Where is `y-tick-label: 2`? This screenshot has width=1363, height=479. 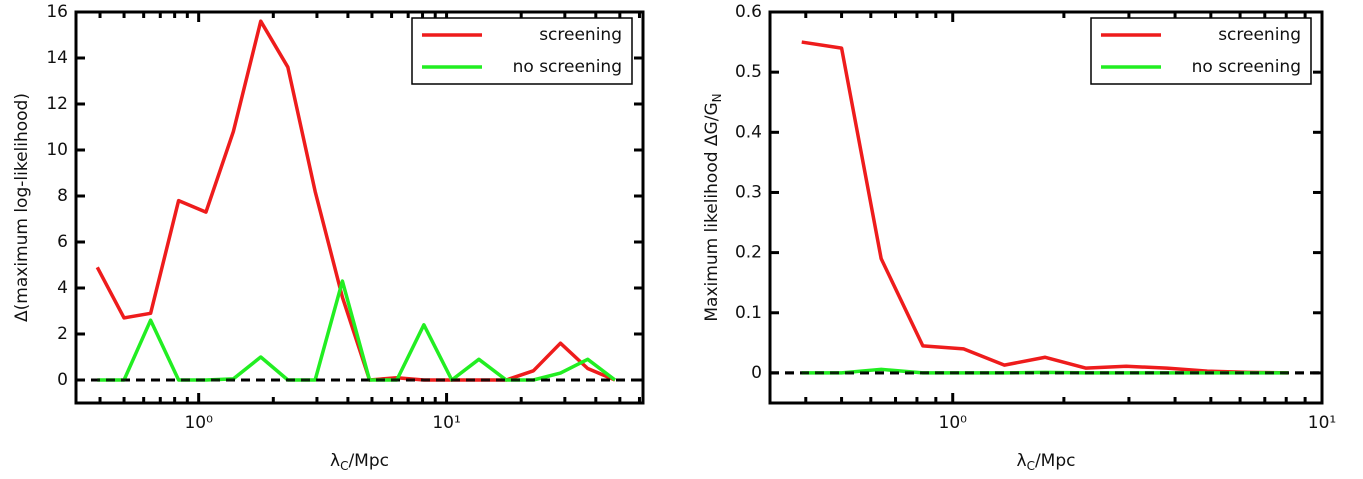
y-tick-label: 2 is located at coordinates (62, 334).